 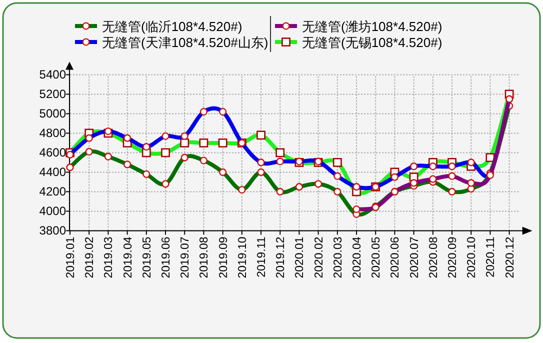 What do you see at coordinates (204, 257) in the screenshot?
I see `x-tick-label: 2019.08` at bounding box center [204, 257].